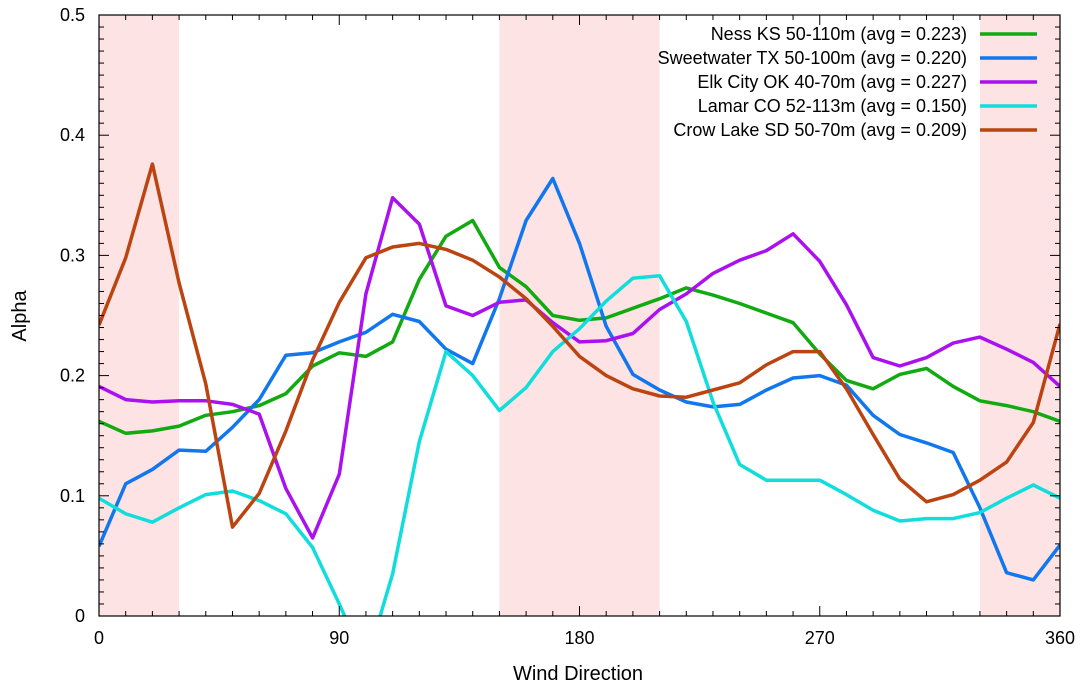  What do you see at coordinates (72, 496) in the screenshot?
I see `y-tick-label: 0.1` at bounding box center [72, 496].